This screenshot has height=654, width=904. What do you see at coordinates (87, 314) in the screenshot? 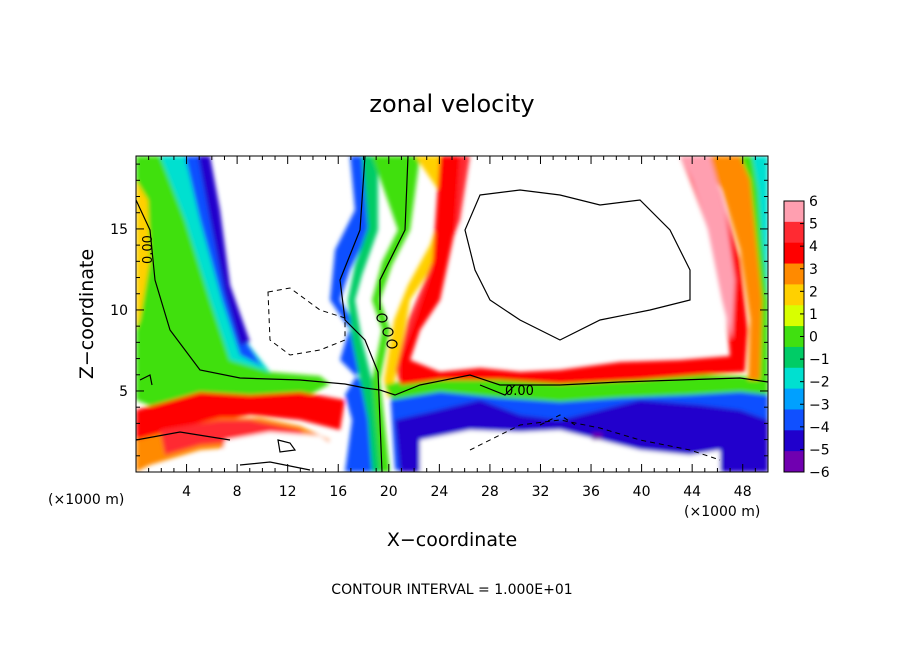
I see `y-axis-label: Z−coordinate` at bounding box center [87, 314].